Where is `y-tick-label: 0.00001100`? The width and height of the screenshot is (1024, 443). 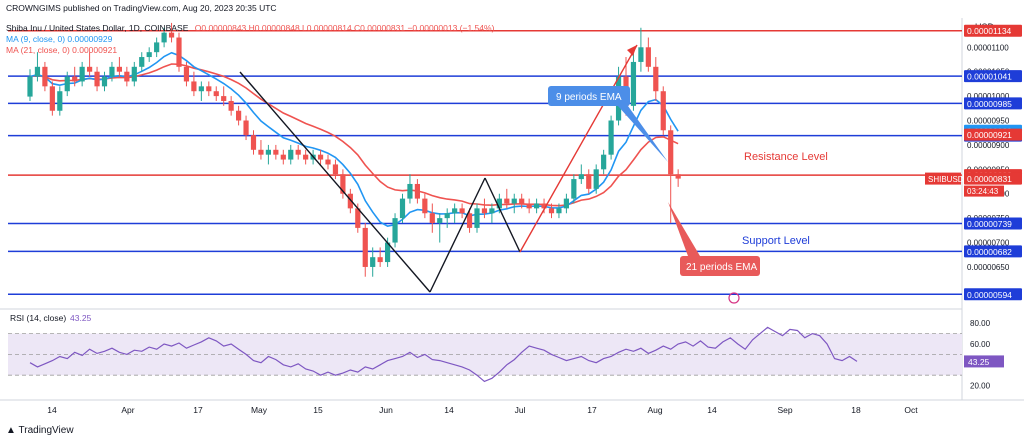 y-tick-label: 0.00001100 is located at coordinates (988, 47).